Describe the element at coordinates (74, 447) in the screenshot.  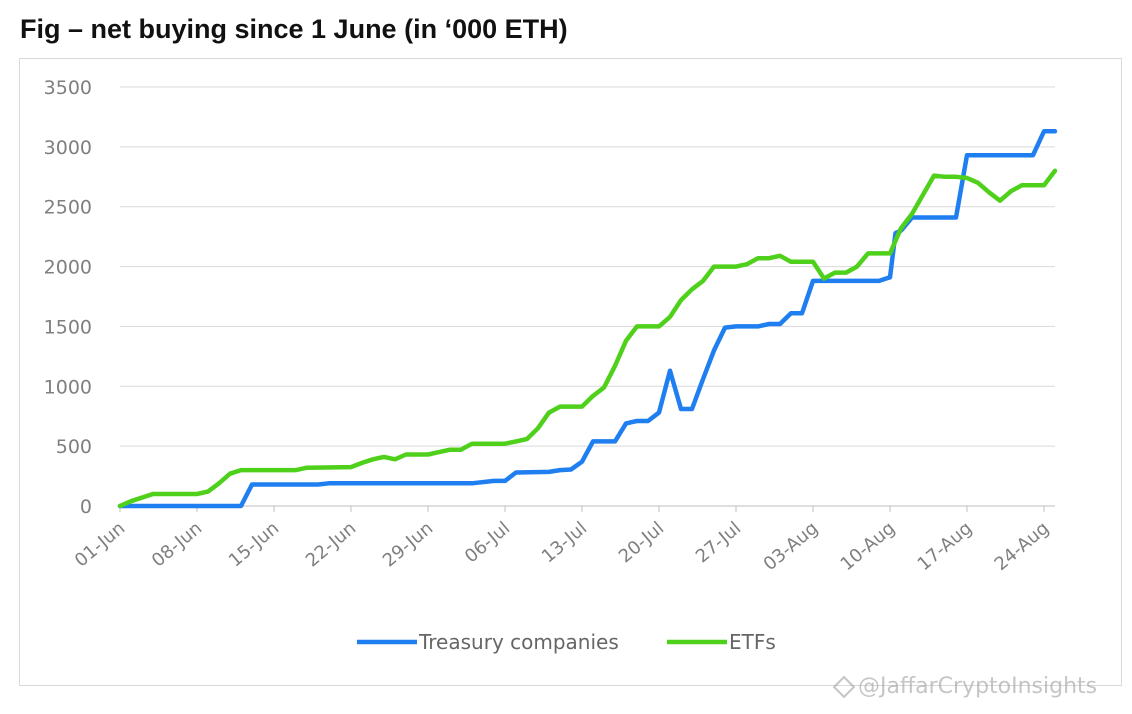
I see `y-tick-label: 500` at that location.